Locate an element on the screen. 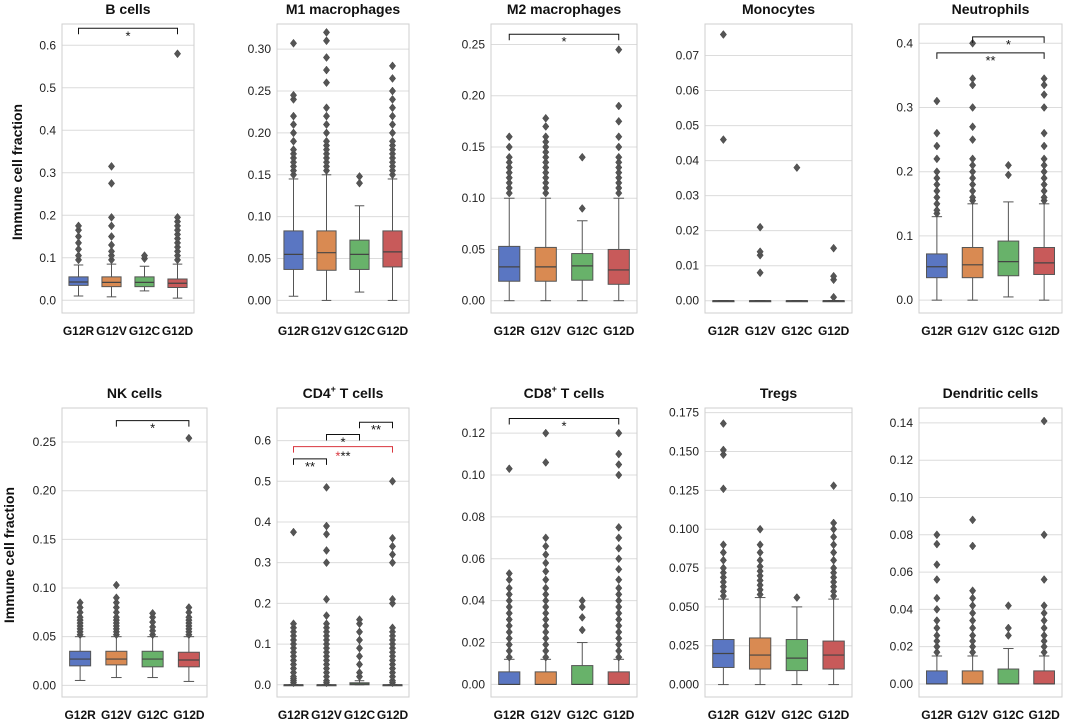 This screenshot has width=1080, height=727. y-tick-label: 0.25 is located at coordinates (474, 44).